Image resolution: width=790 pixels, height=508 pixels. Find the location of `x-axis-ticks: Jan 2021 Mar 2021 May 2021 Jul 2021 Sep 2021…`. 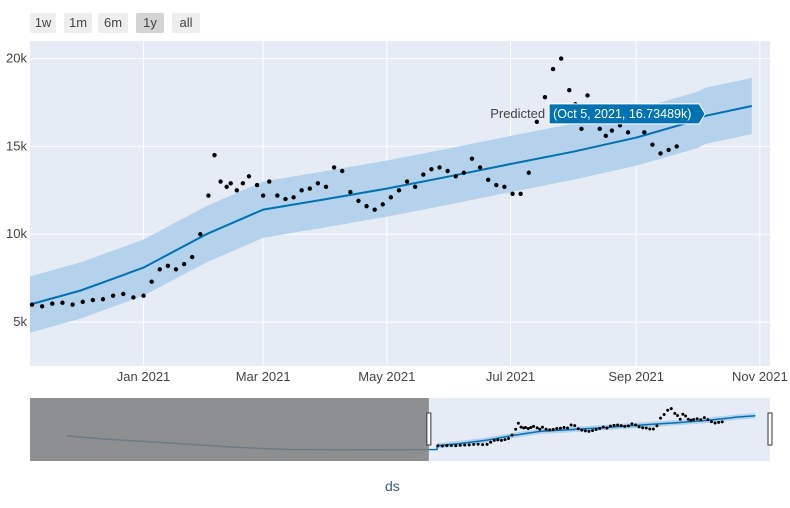

x-axis-ticks: Jan 2021 Mar 2021 May 2021 Jul 2021 Sep 2021… is located at coordinates (452, 376).